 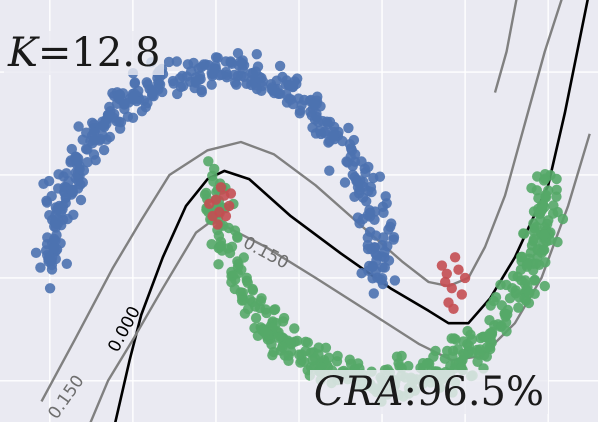 What do you see at coordinates (116, 53) in the screenshot?
I see `k-value: 12.8` at bounding box center [116, 53].